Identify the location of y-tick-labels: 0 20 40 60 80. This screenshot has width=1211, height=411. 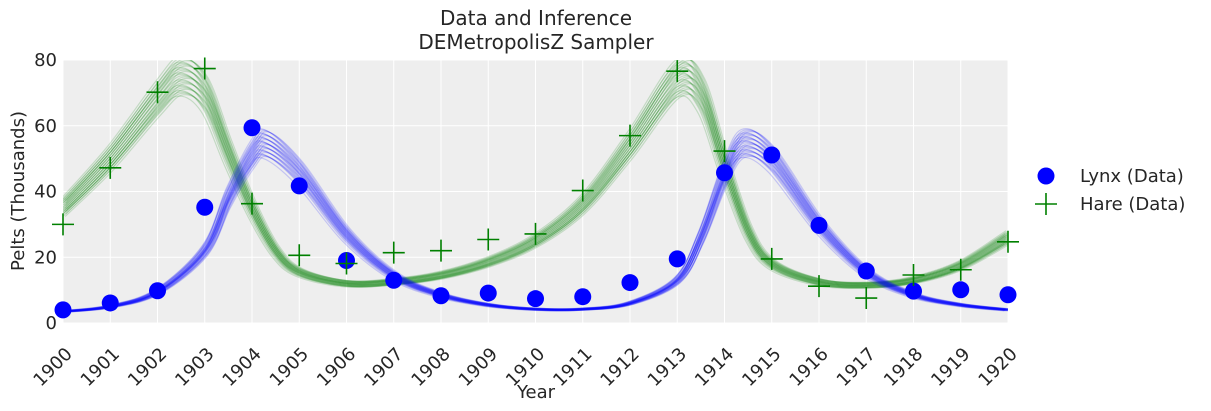
(45, 192).